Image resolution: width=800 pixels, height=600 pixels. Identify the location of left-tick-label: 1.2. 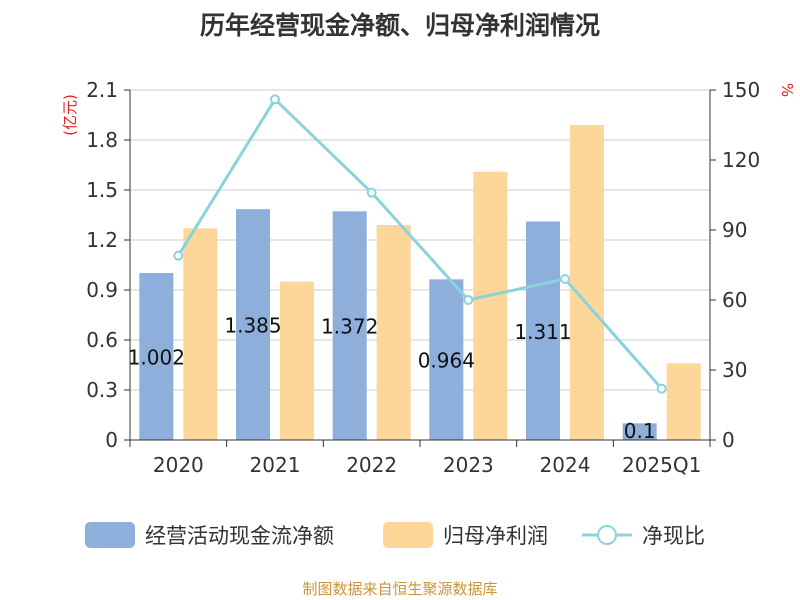
(102, 240).